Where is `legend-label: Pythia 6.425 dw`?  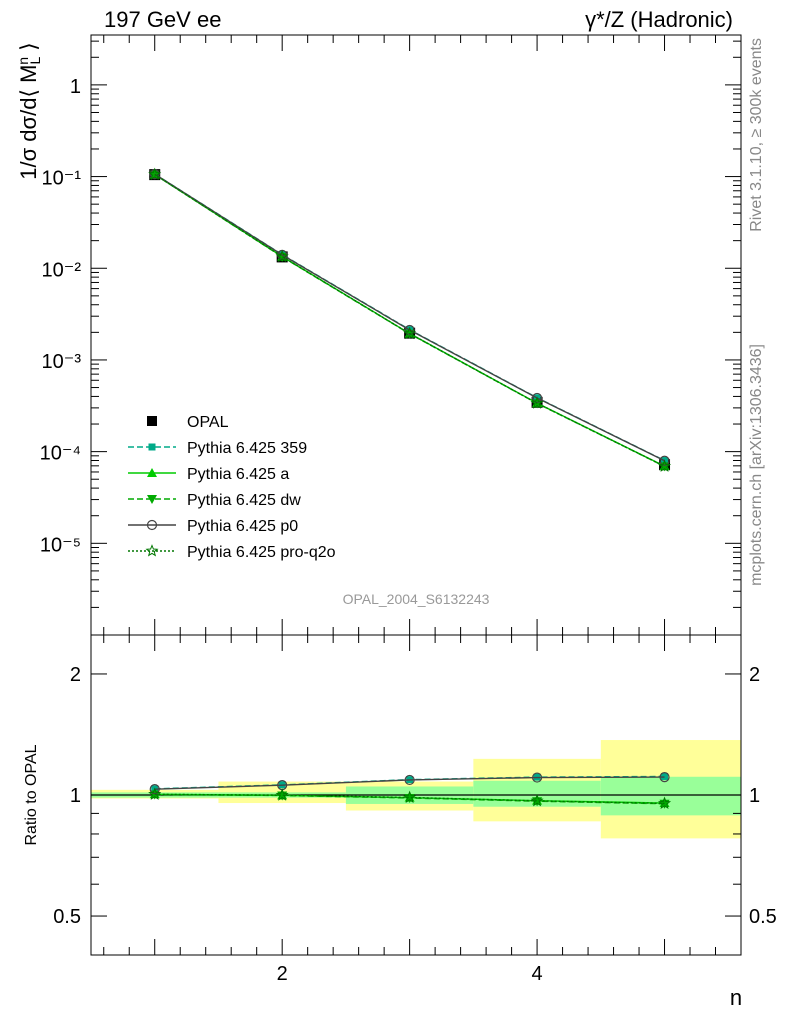 legend-label: Pythia 6.425 dw is located at coordinates (244, 500).